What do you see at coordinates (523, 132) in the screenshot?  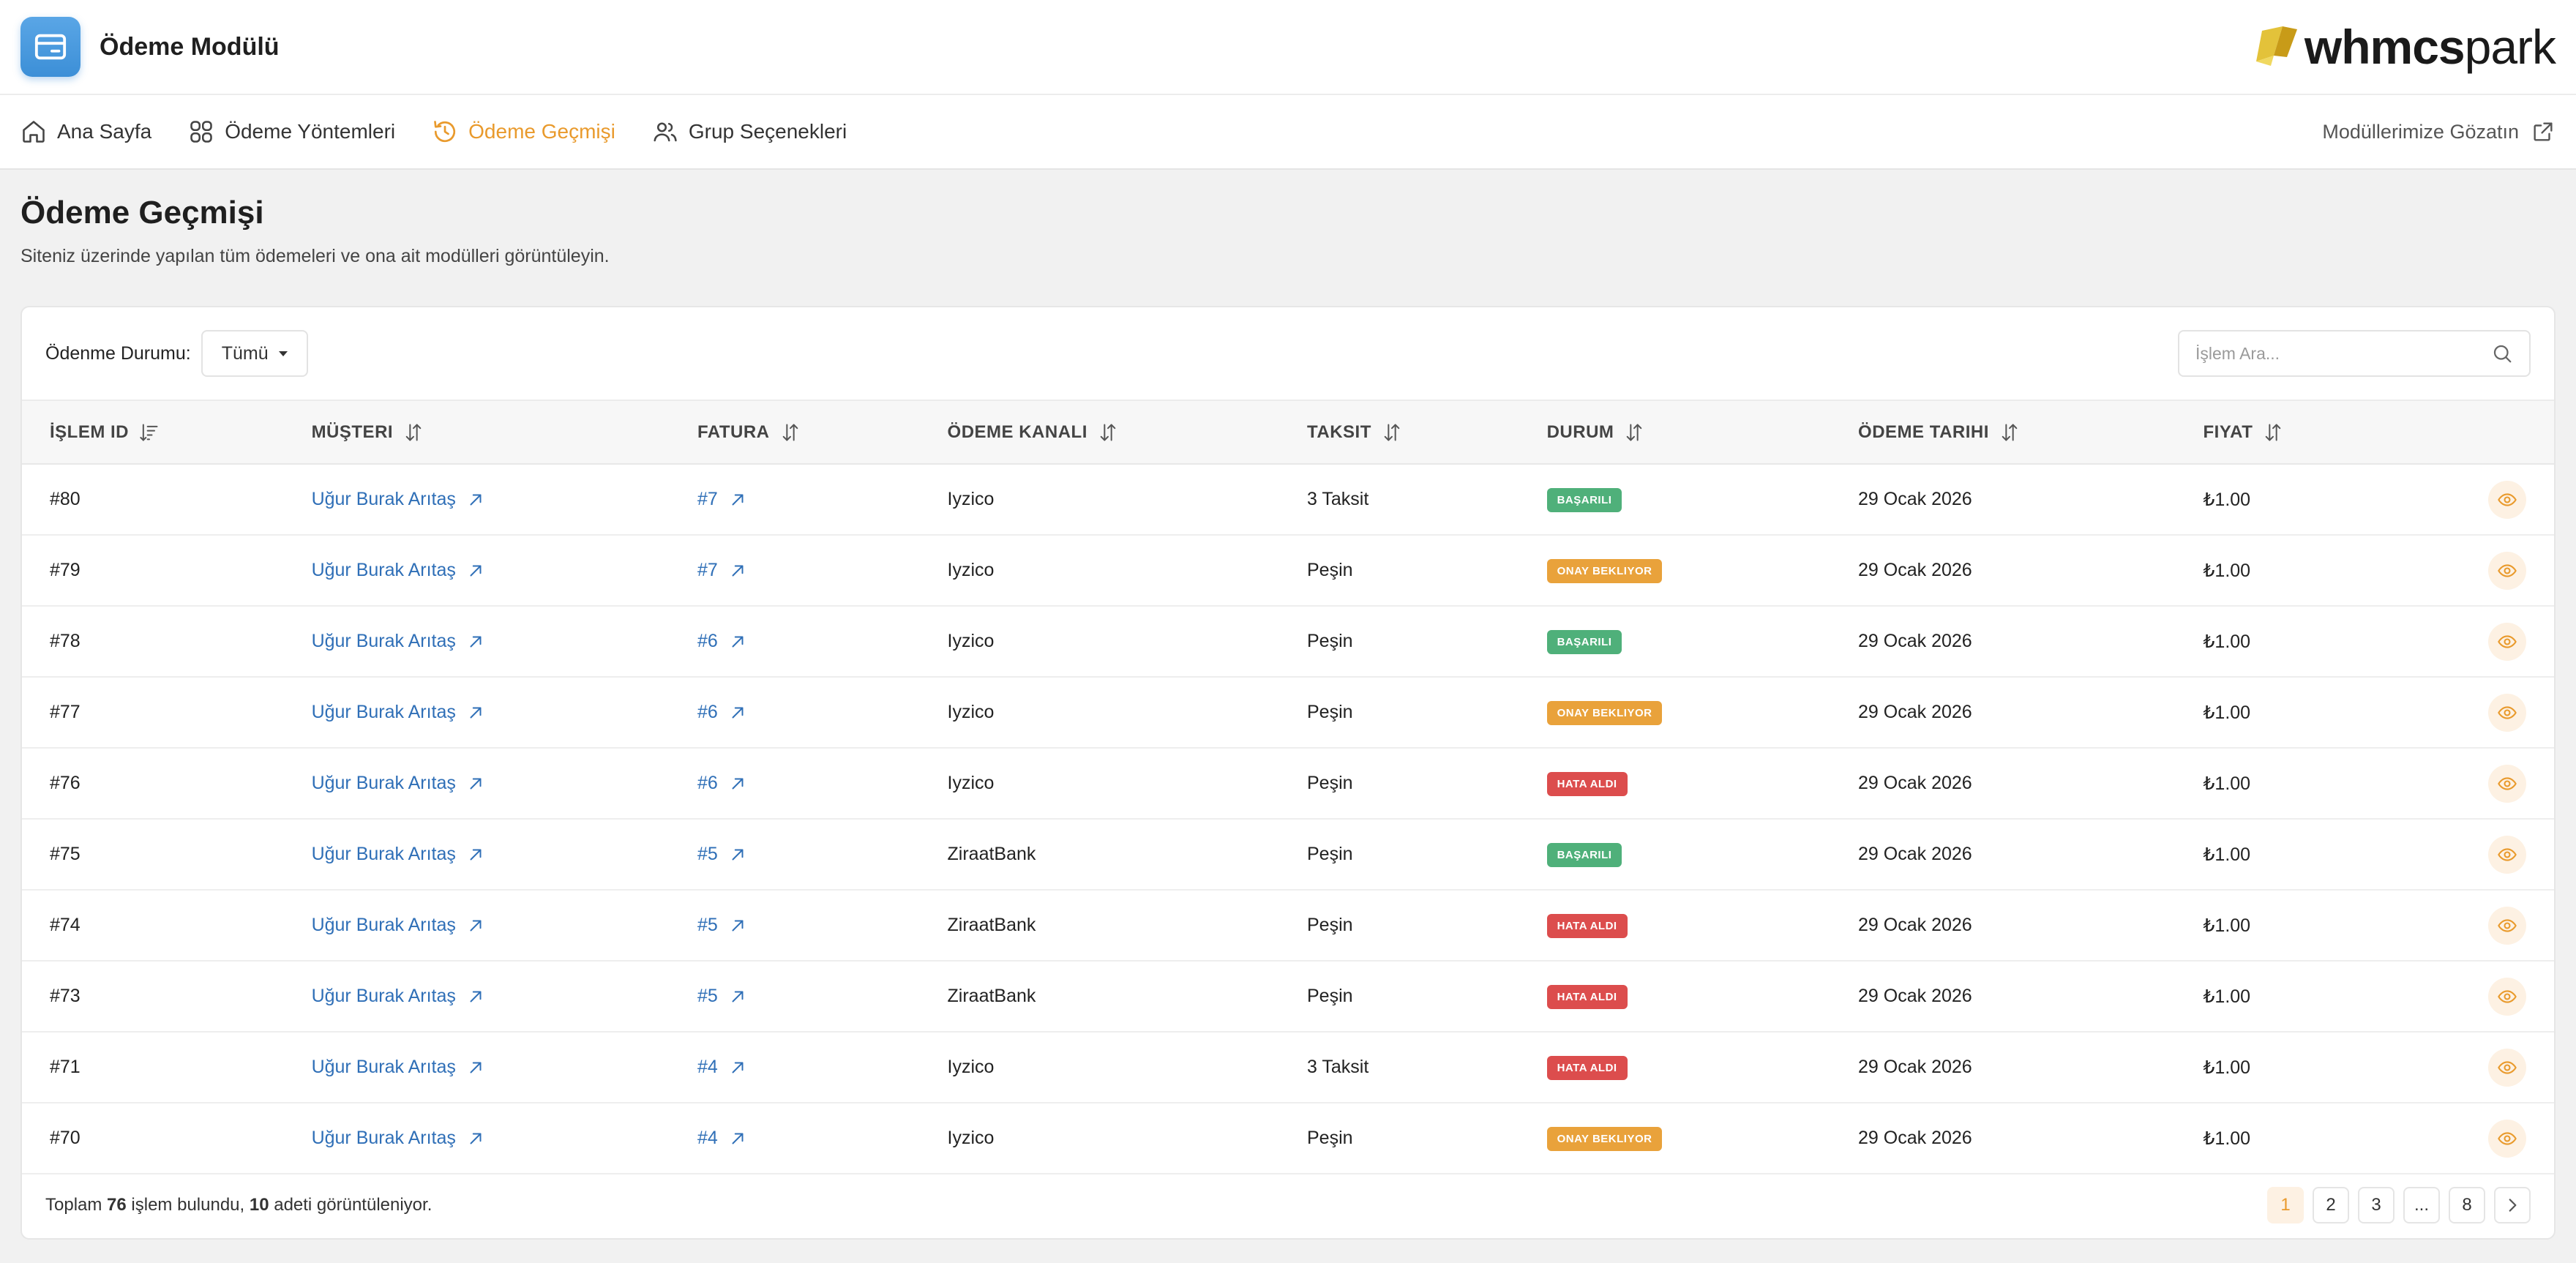 I see `nav-item-payment-history: Ödeme Geçmişi` at bounding box center [523, 132].